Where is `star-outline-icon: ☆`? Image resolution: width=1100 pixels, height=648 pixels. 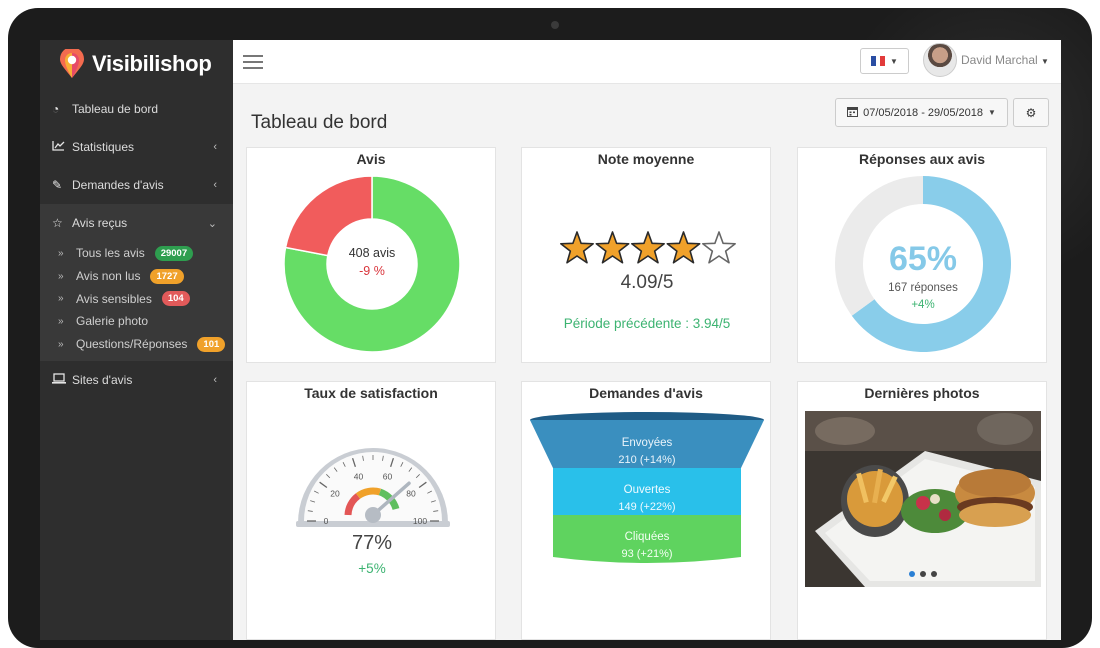
star-outline-icon: ☆ is located at coordinates (57, 223).